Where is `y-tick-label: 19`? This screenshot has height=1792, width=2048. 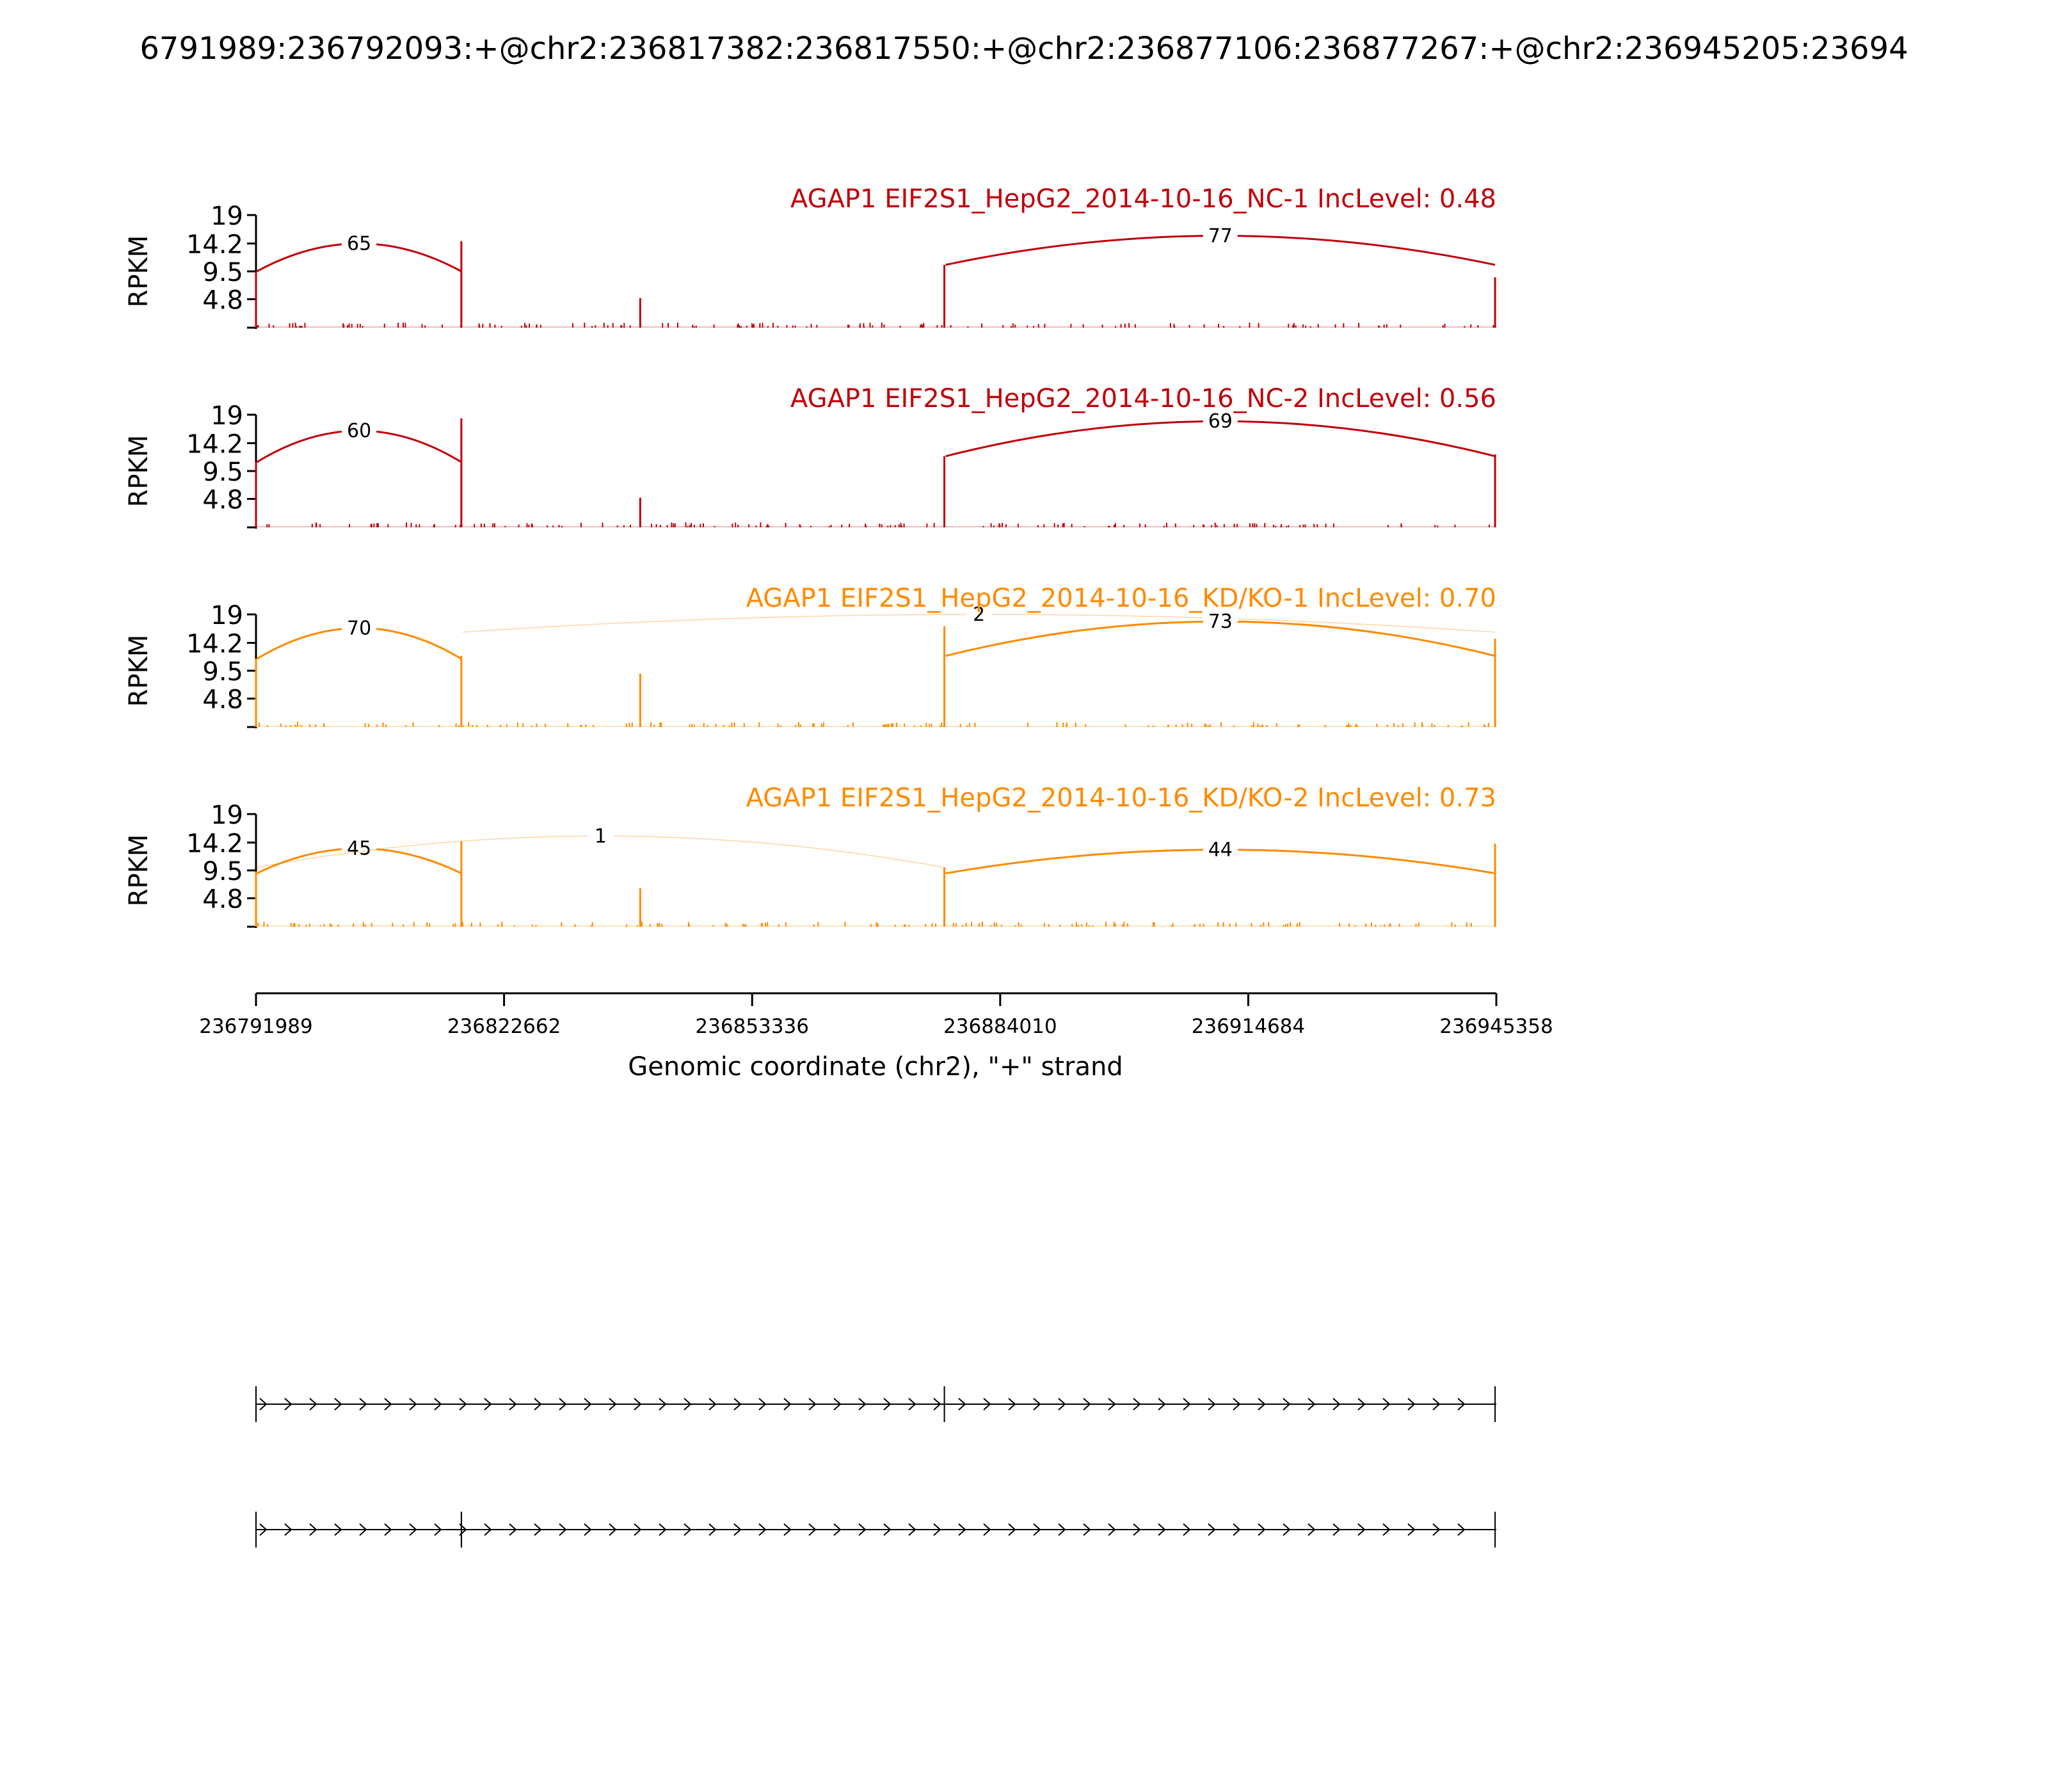 y-tick-label: 19 is located at coordinates (227, 416).